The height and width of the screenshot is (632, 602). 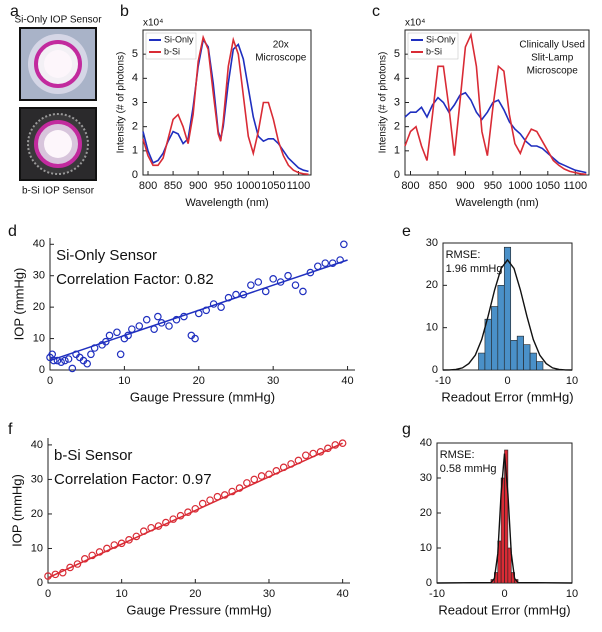 I want to click on image-caption: b-Si IOP Sensor, so click(x=58, y=191).